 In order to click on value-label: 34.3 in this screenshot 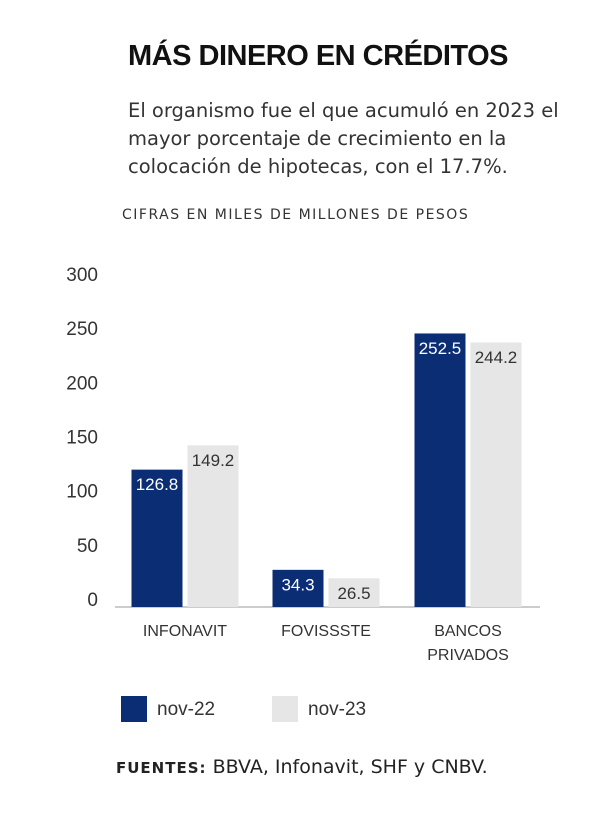, I will do `click(297, 584)`.